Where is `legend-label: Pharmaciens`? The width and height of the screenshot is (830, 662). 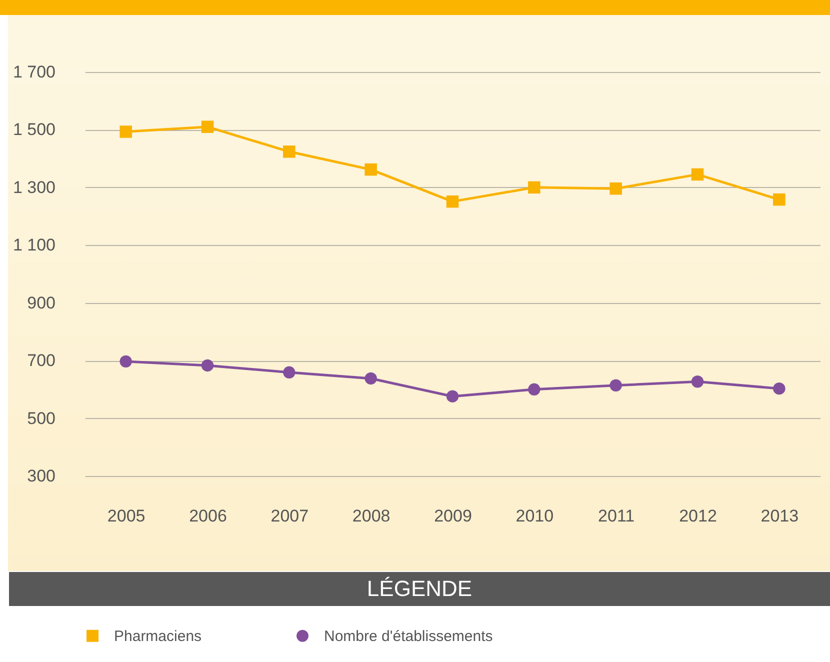 legend-label: Pharmaciens is located at coordinates (158, 636).